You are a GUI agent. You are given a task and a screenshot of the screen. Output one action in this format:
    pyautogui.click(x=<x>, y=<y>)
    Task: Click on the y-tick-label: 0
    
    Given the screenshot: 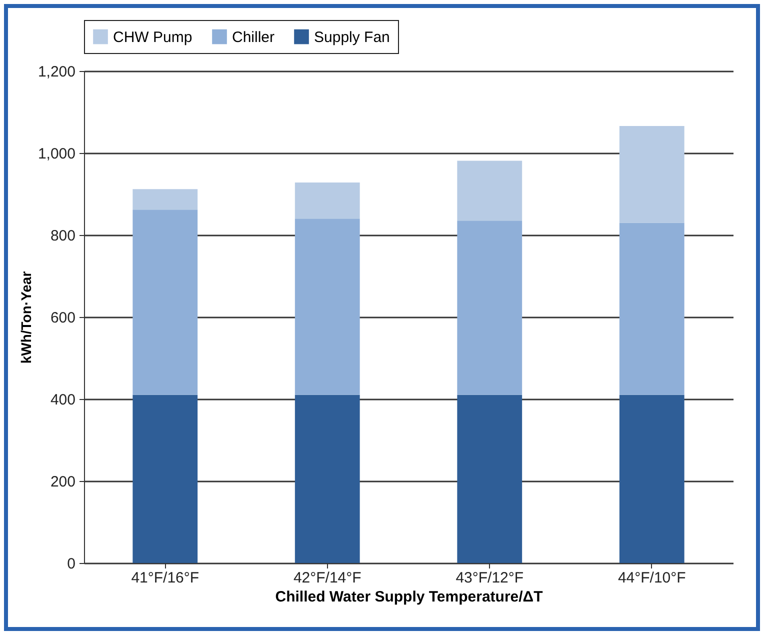 What is the action you would take?
    pyautogui.click(x=71, y=564)
    